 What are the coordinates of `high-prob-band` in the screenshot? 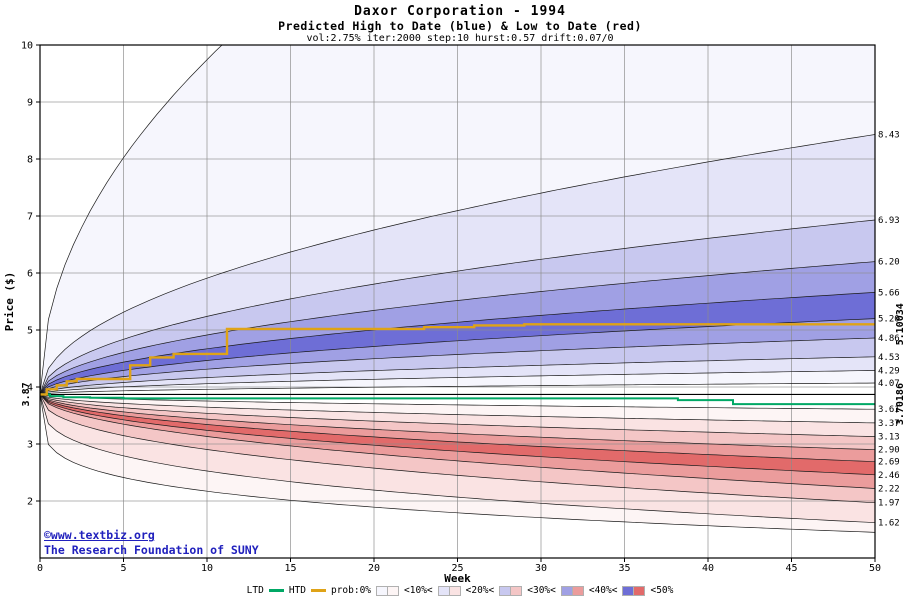 It's located at (457, 356).